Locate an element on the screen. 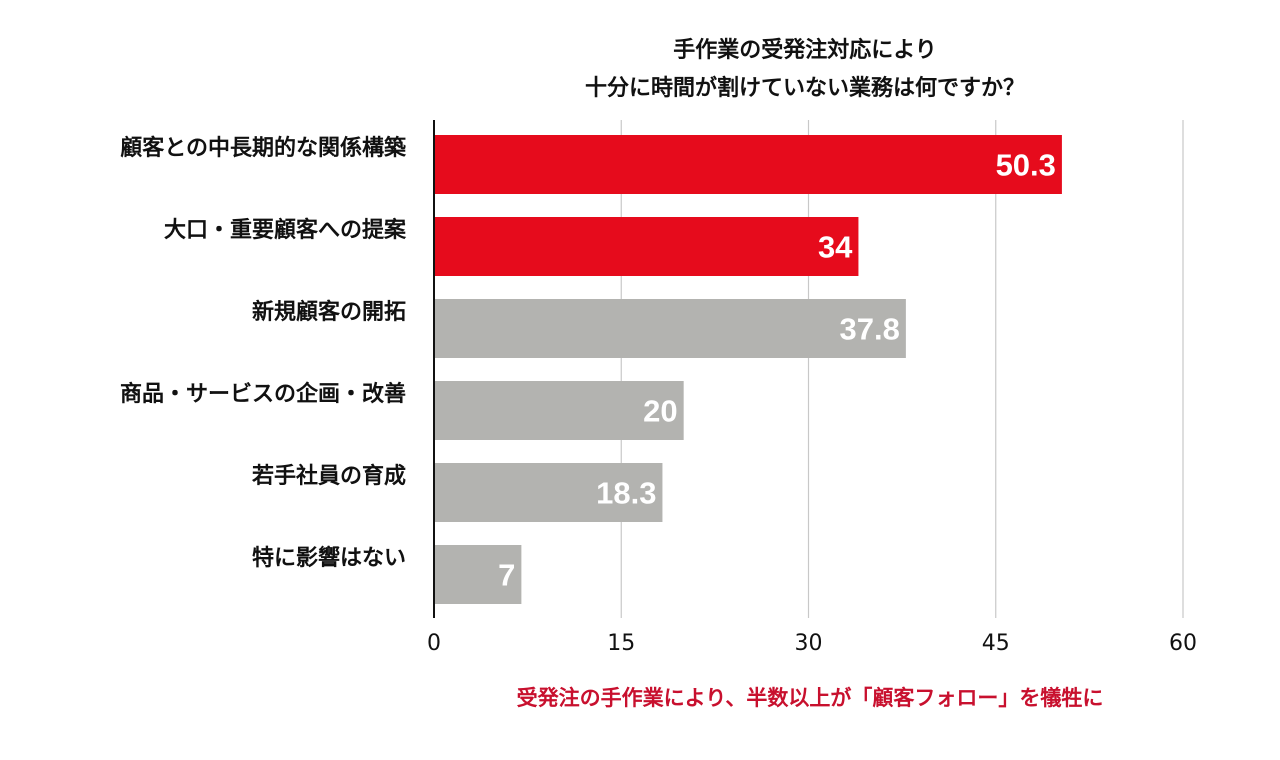 This screenshot has height=760, width=1280. bar-value-label-6: 7 is located at coordinates (506, 575).